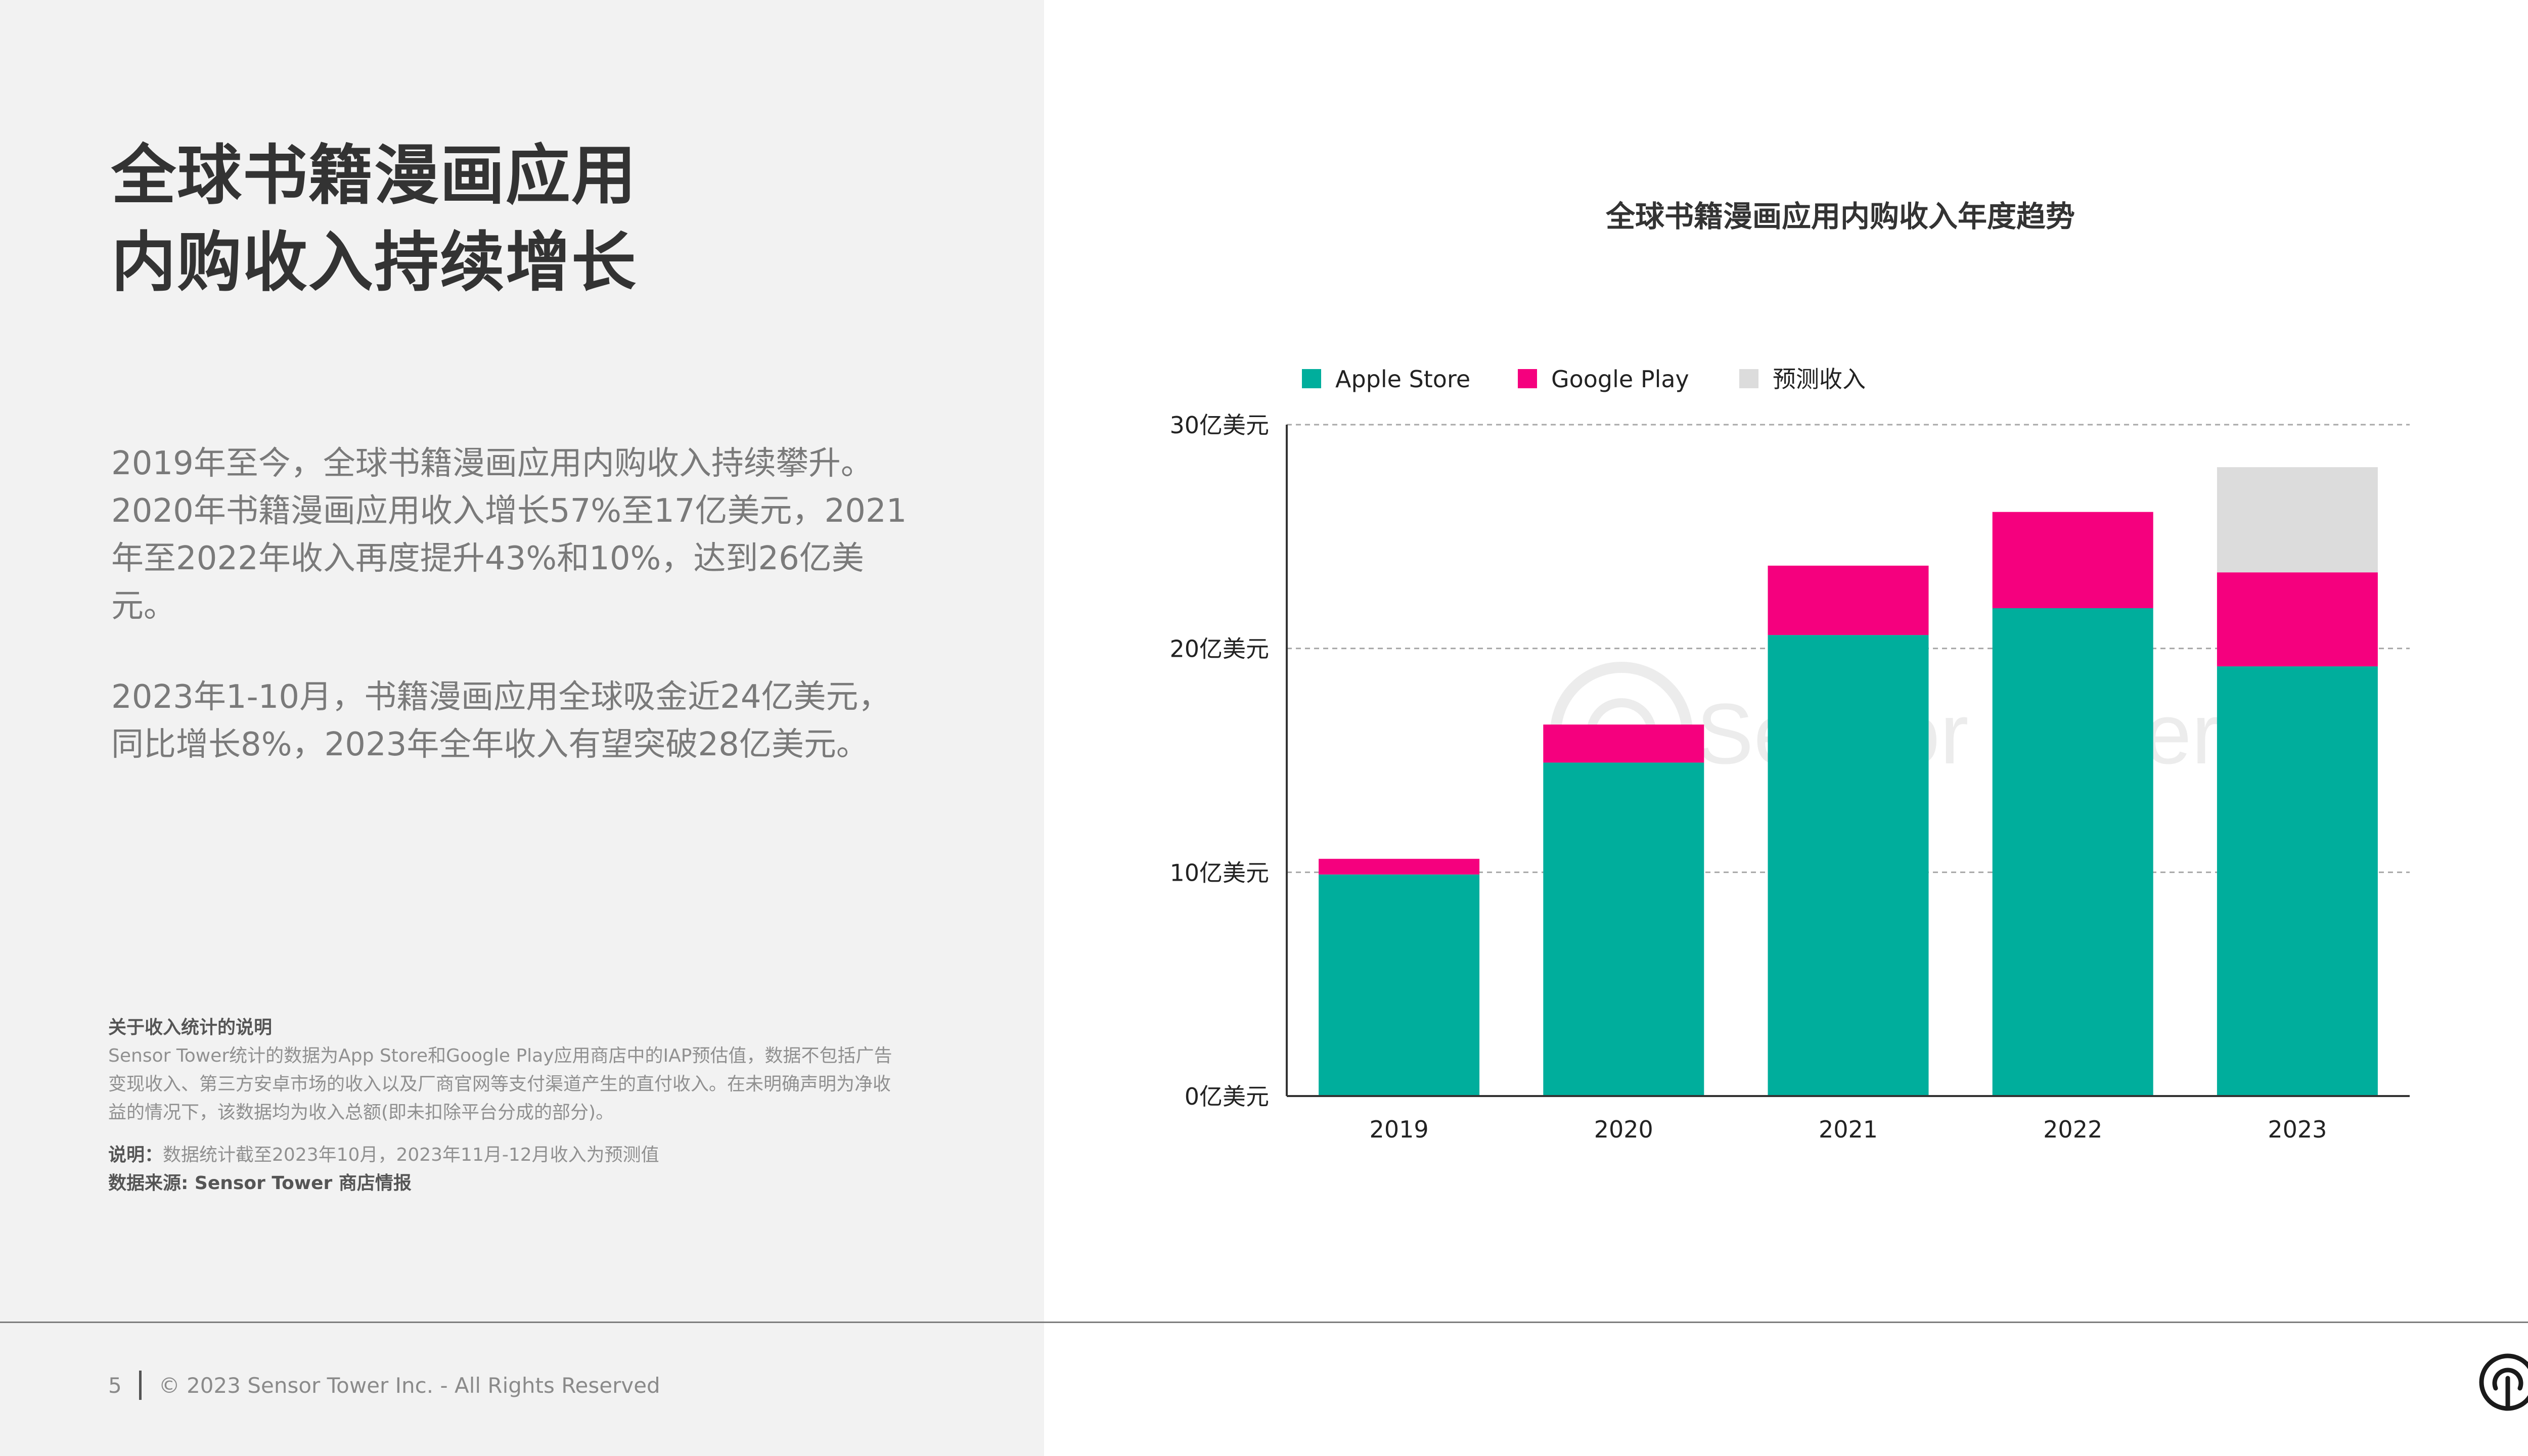 The width and height of the screenshot is (2528, 1456). I want to click on bar-apple-store-2020, so click(1624, 929).